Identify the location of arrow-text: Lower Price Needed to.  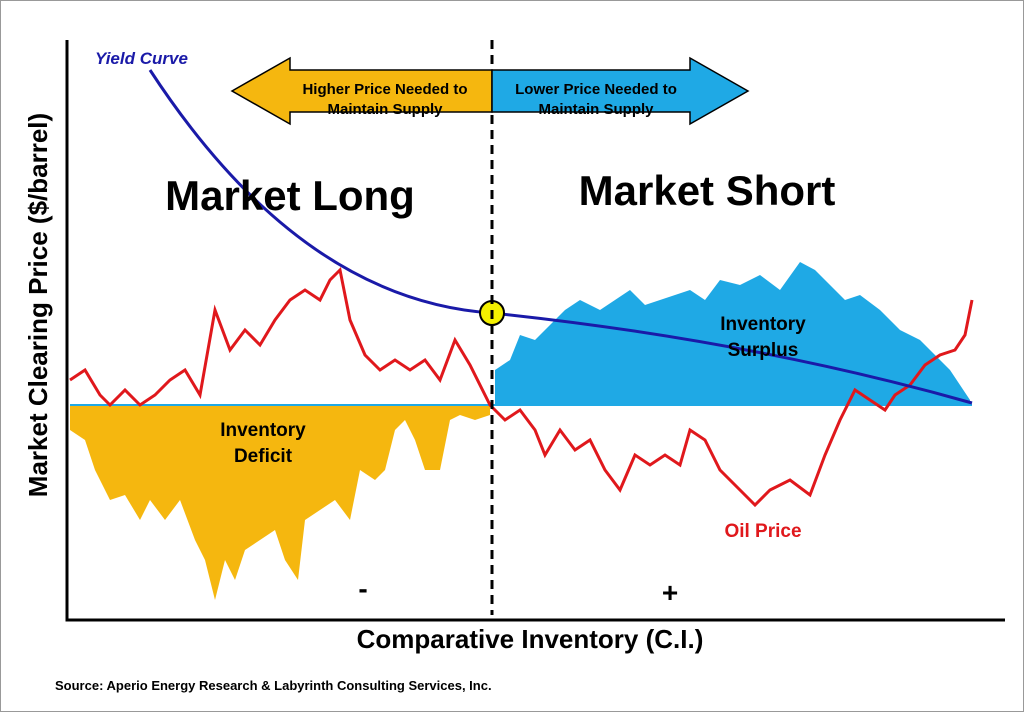
(596, 89).